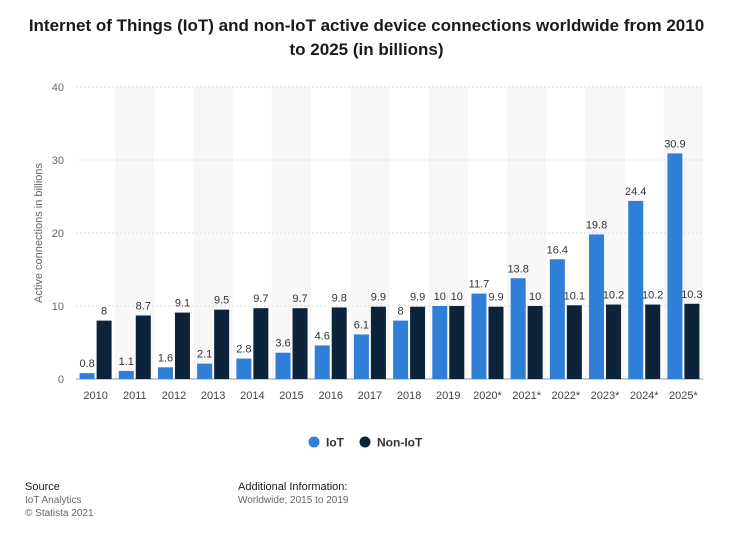  What do you see at coordinates (526, 396) in the screenshot?
I see `x-tick-label: 2021*` at bounding box center [526, 396].